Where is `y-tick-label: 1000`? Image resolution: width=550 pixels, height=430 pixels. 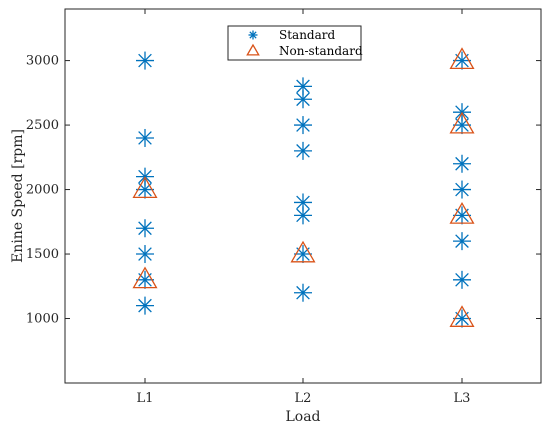 y-tick-label: 1000 is located at coordinates (42, 319).